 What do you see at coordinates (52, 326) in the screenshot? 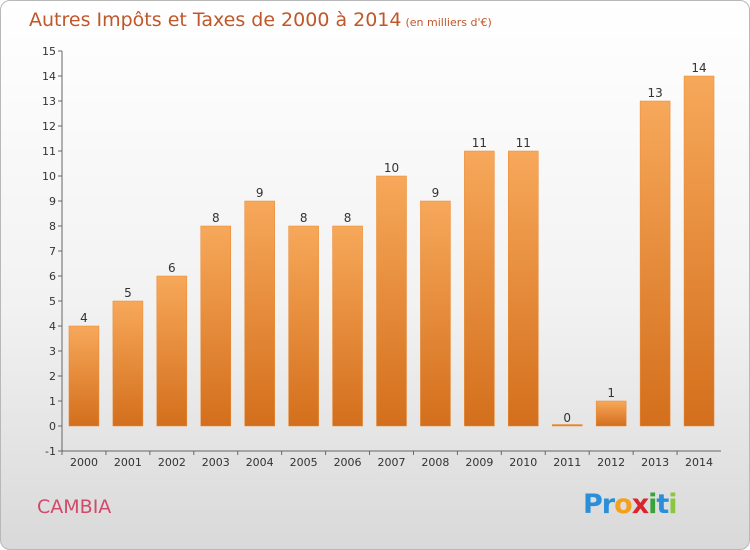
I see `y-tick-label: 4` at bounding box center [52, 326].